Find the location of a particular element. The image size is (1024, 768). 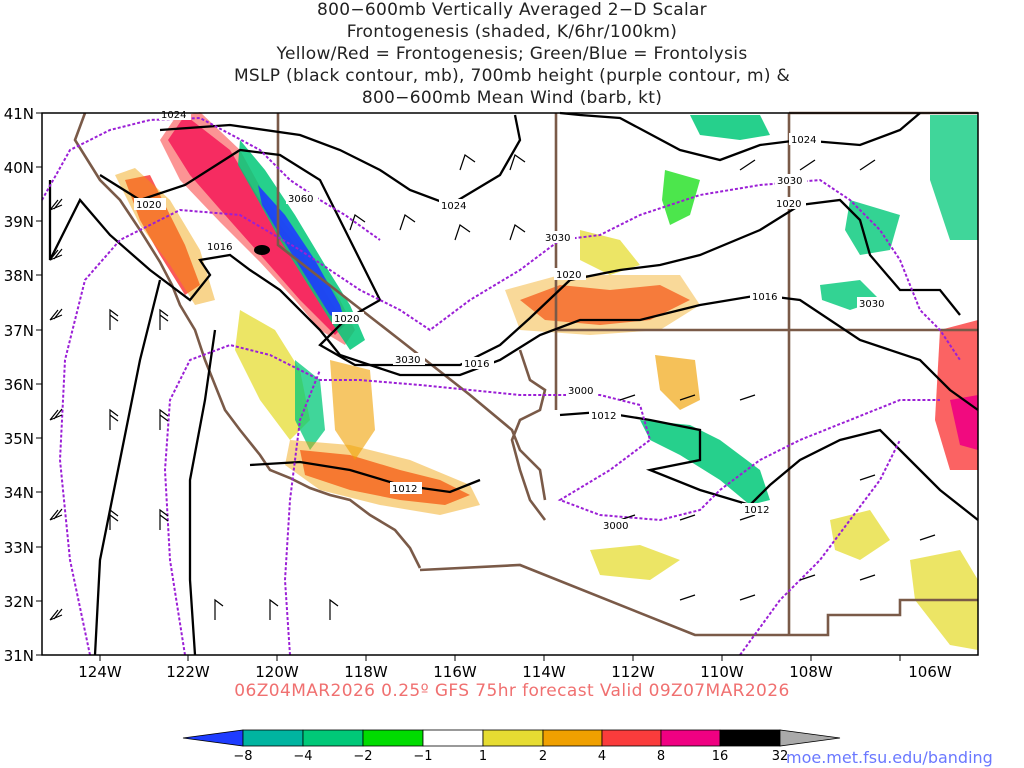

lat-tick-label: 41N is located at coordinates (19, 114).